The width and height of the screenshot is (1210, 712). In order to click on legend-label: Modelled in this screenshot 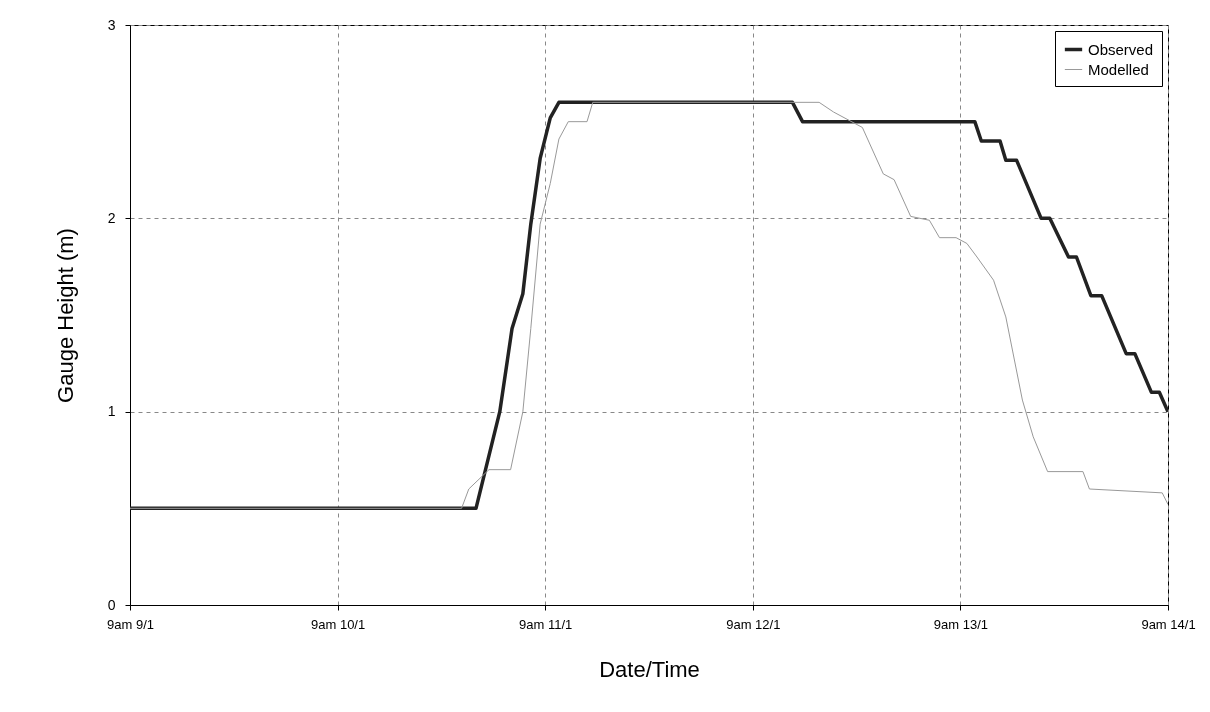, I will do `click(1118, 69)`.